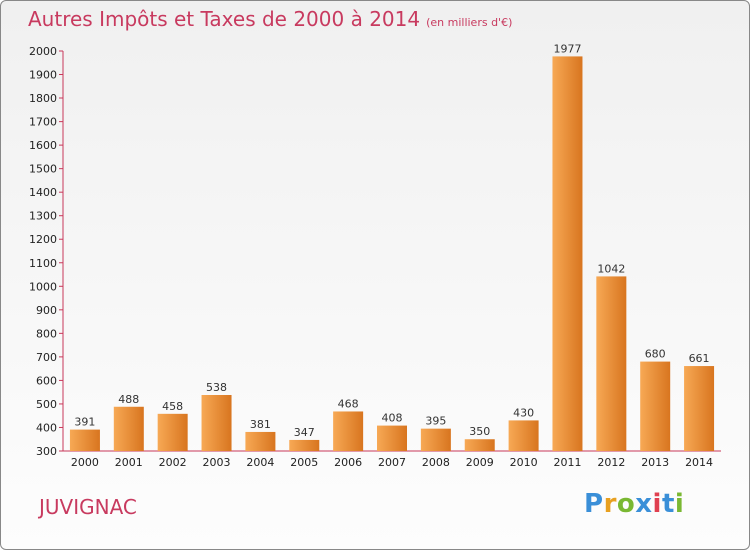 The height and width of the screenshot is (550, 750). I want to click on y-tick-label: 1900, so click(43, 75).